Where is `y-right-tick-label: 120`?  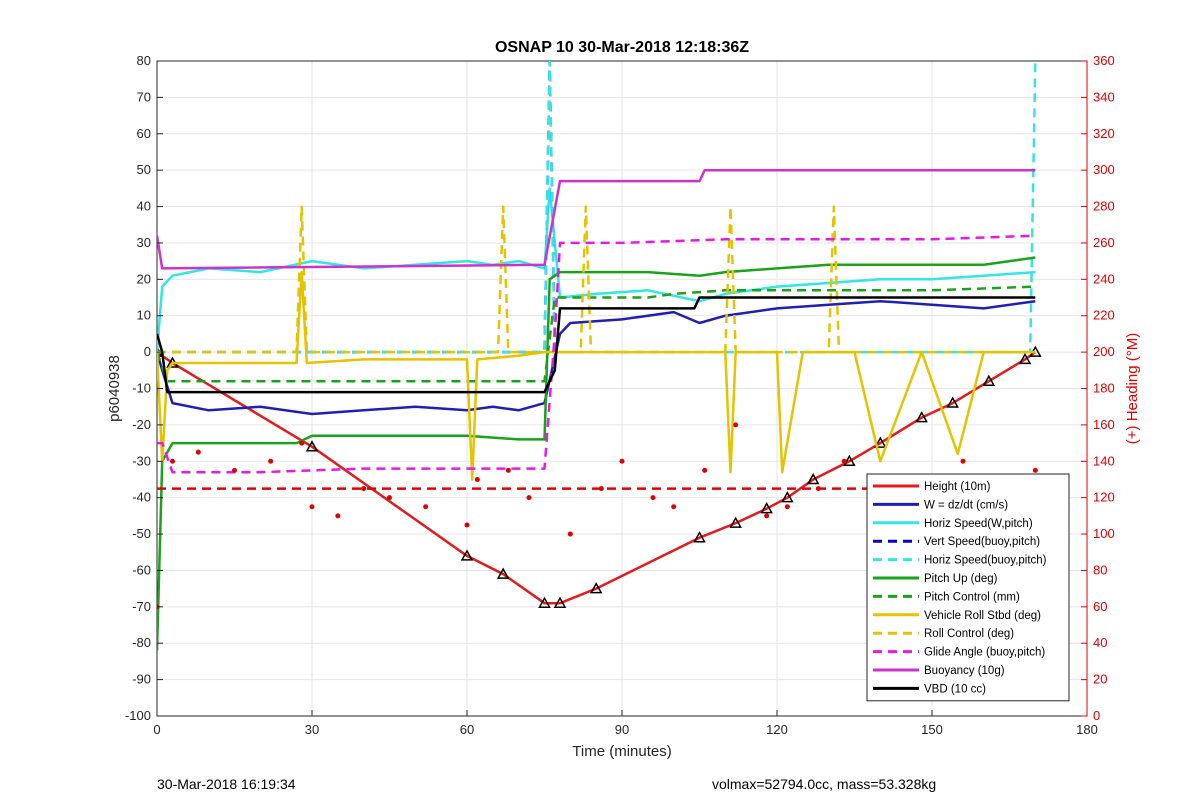 y-right-tick-label: 120 is located at coordinates (1104, 497).